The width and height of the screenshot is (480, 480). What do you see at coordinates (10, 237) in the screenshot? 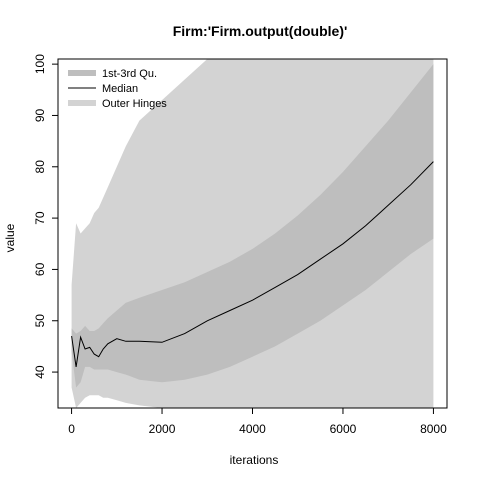
I see `y-axis-label: value` at bounding box center [10, 237].